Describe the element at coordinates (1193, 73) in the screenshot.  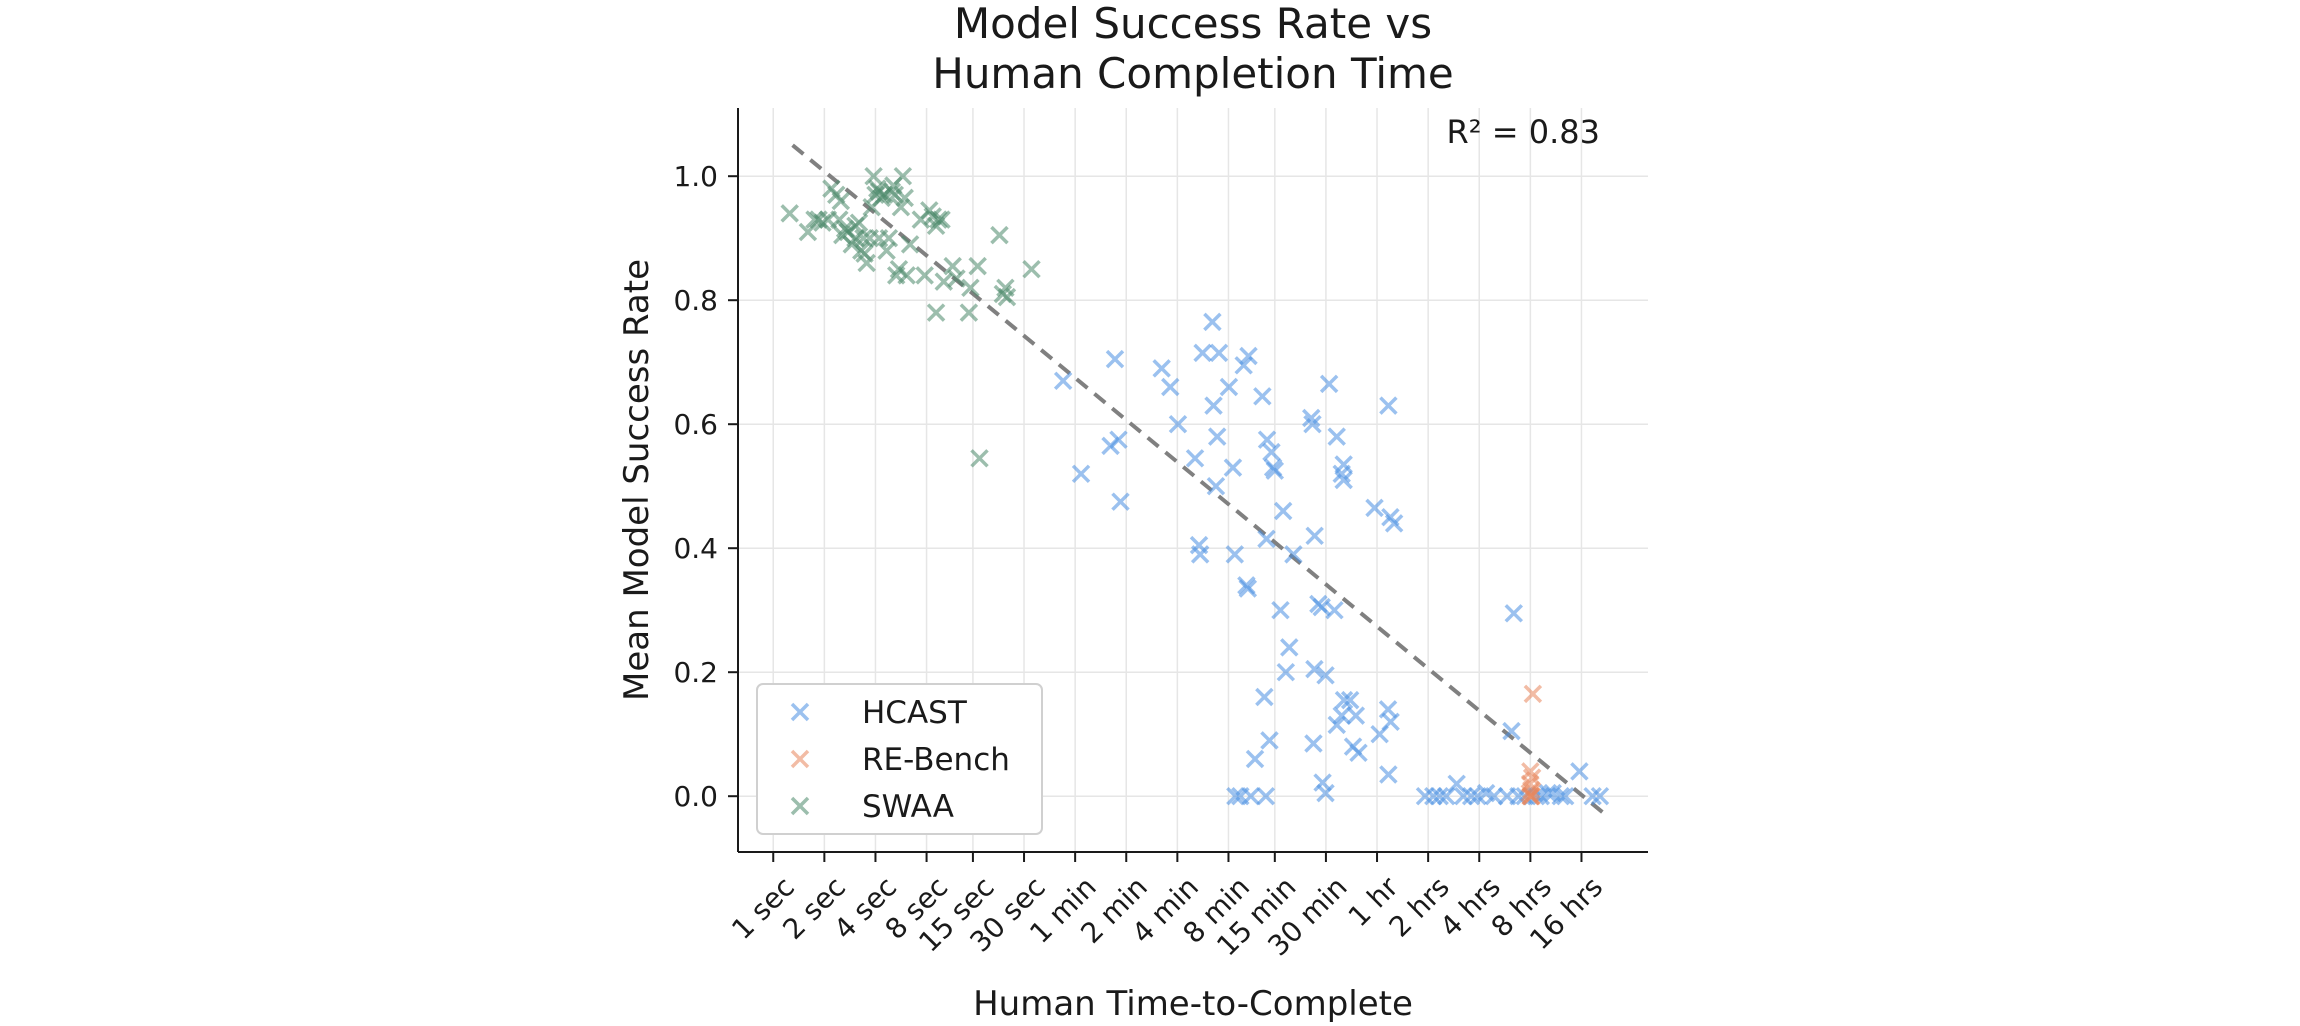
I see `chart-title-line-2: Human Completion Time` at that location.